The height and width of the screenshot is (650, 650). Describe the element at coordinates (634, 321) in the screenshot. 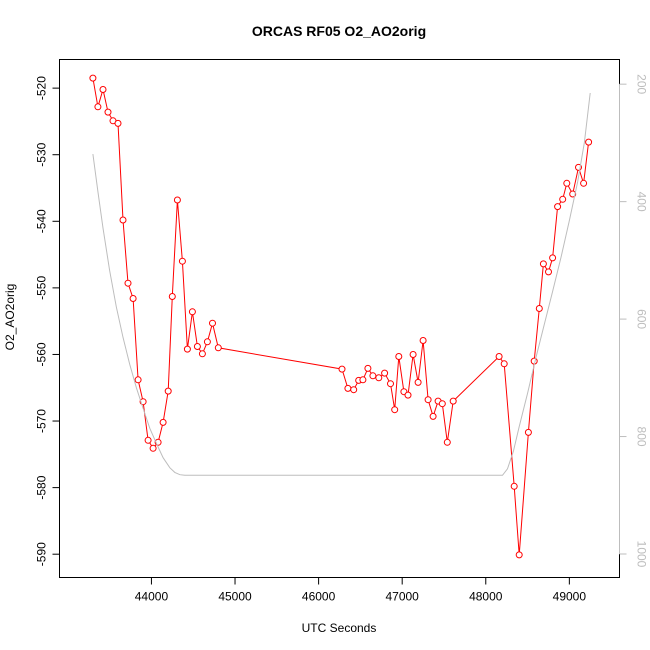

I see `secondary-y-axis: 200 400 600 800 1000` at that location.